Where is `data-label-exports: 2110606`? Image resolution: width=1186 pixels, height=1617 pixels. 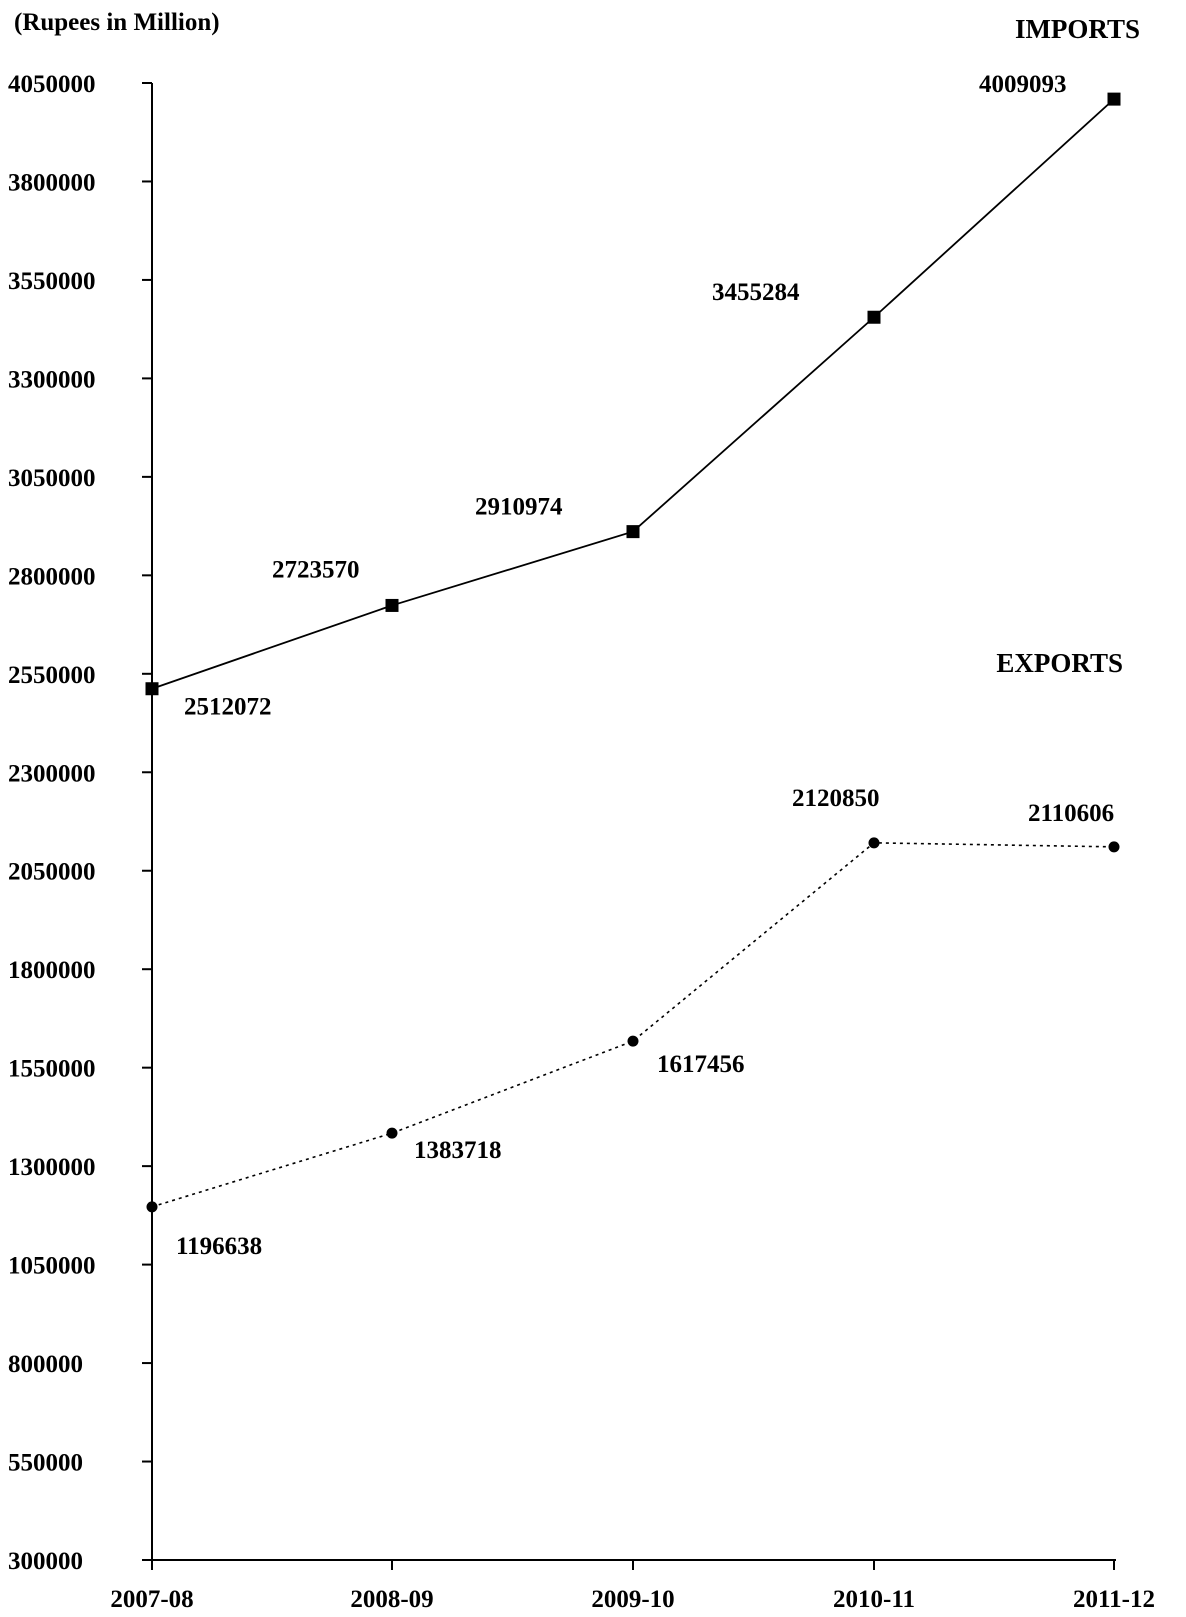
data-label-exports: 2110606 is located at coordinates (1071, 813).